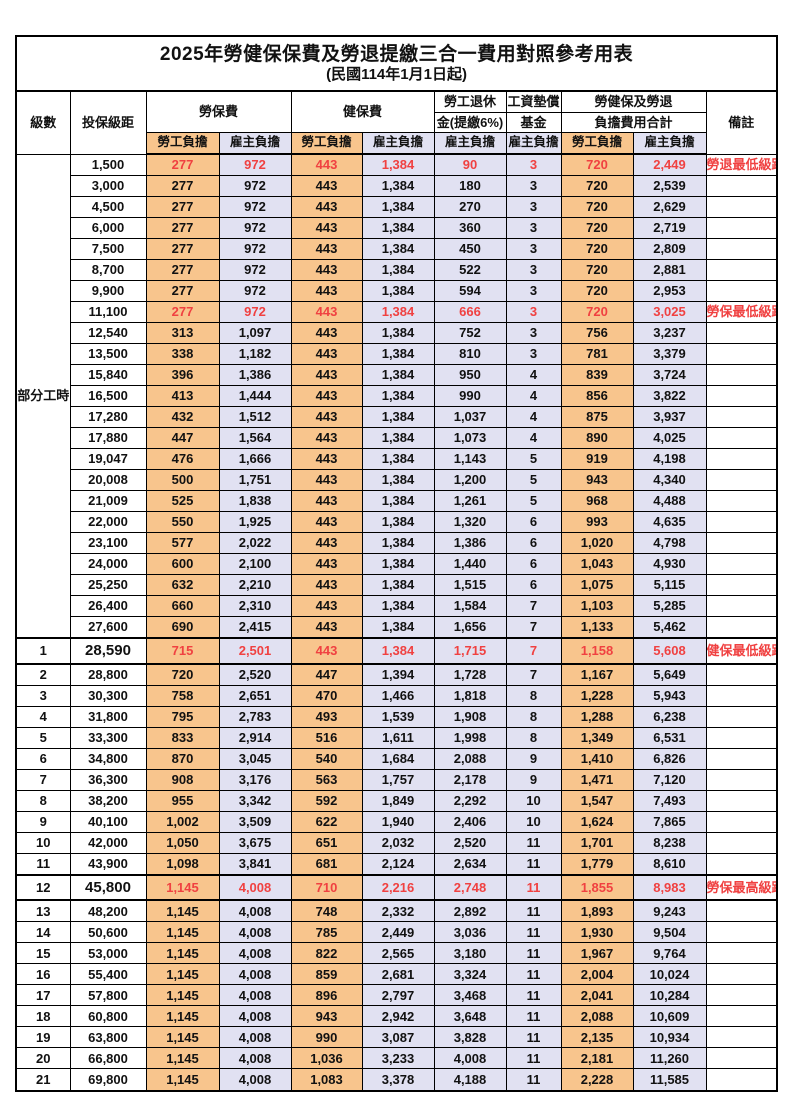 The width and height of the screenshot is (791, 1120). What do you see at coordinates (470, 354) in the screenshot?
I see `value-cell: 810` at bounding box center [470, 354].